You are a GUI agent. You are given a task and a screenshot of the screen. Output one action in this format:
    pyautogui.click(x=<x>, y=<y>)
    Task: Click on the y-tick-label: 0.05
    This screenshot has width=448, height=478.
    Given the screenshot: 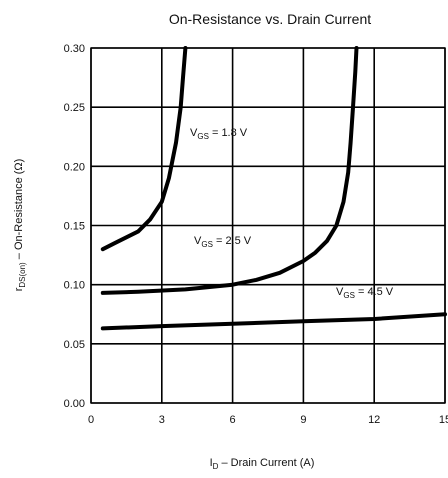 What is the action you would take?
    pyautogui.click(x=74, y=345)
    